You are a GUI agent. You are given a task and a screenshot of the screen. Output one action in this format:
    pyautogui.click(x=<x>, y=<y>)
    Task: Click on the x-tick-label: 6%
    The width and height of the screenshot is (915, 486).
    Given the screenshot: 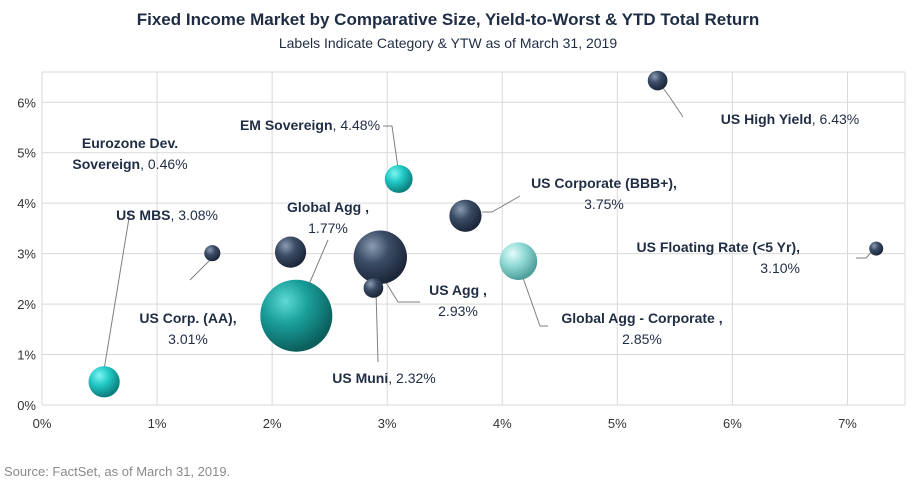 What is the action you would take?
    pyautogui.click(x=732, y=423)
    